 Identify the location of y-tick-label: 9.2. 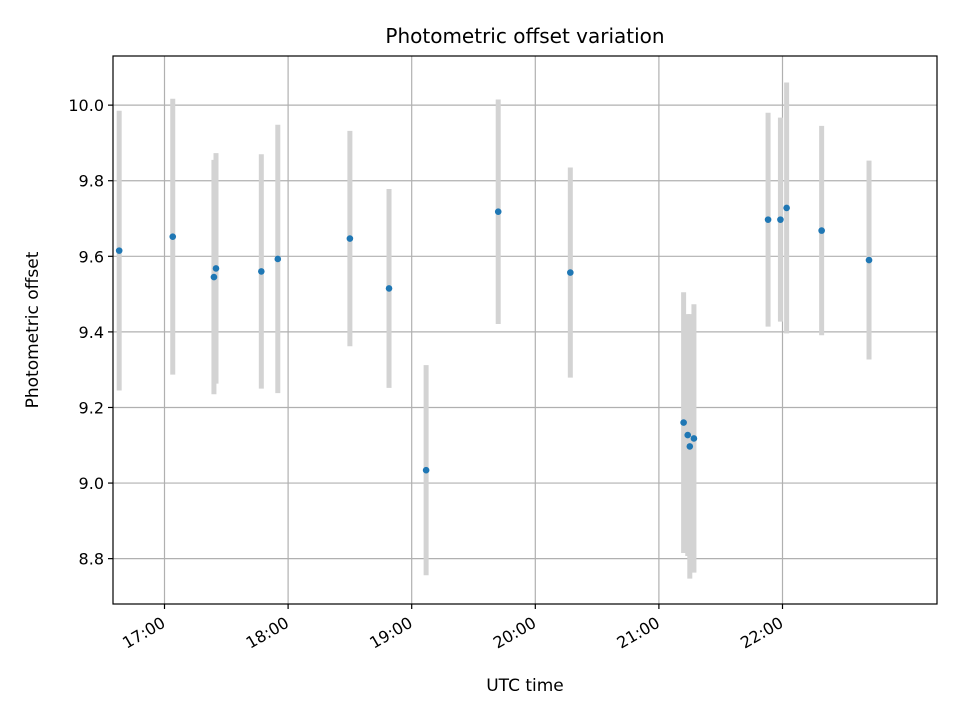
(91, 407).